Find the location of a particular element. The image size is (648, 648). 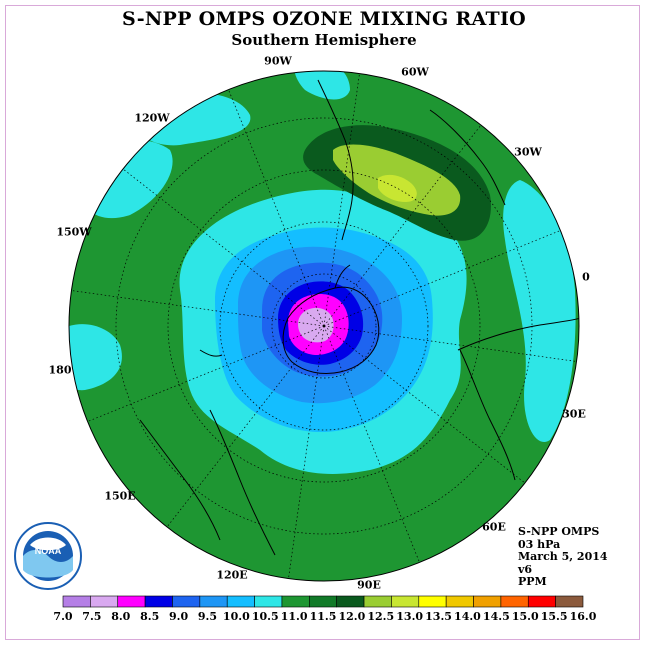

longitude-label: 0 is located at coordinates (586, 277).